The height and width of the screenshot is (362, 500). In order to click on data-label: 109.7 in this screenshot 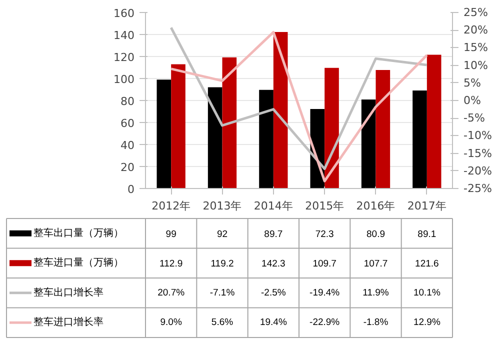, I will do `click(324, 264)`.